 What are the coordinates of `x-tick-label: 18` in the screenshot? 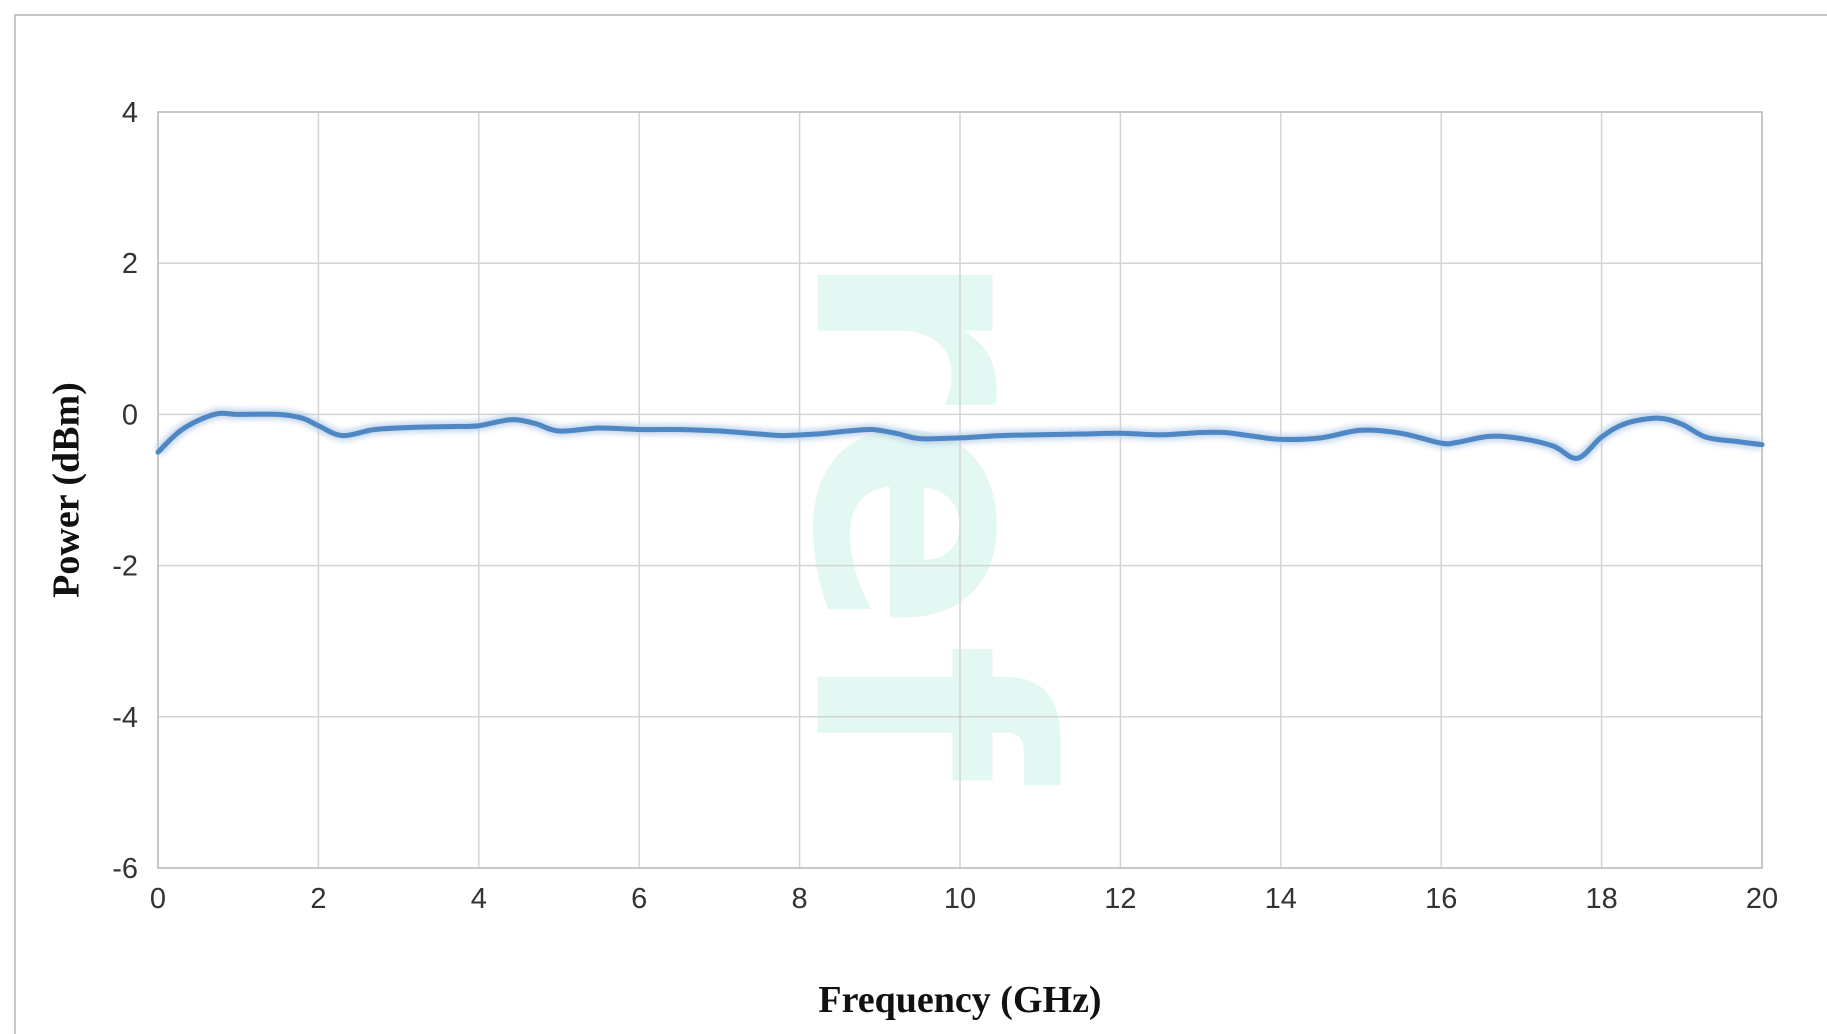 It's located at (1601, 899).